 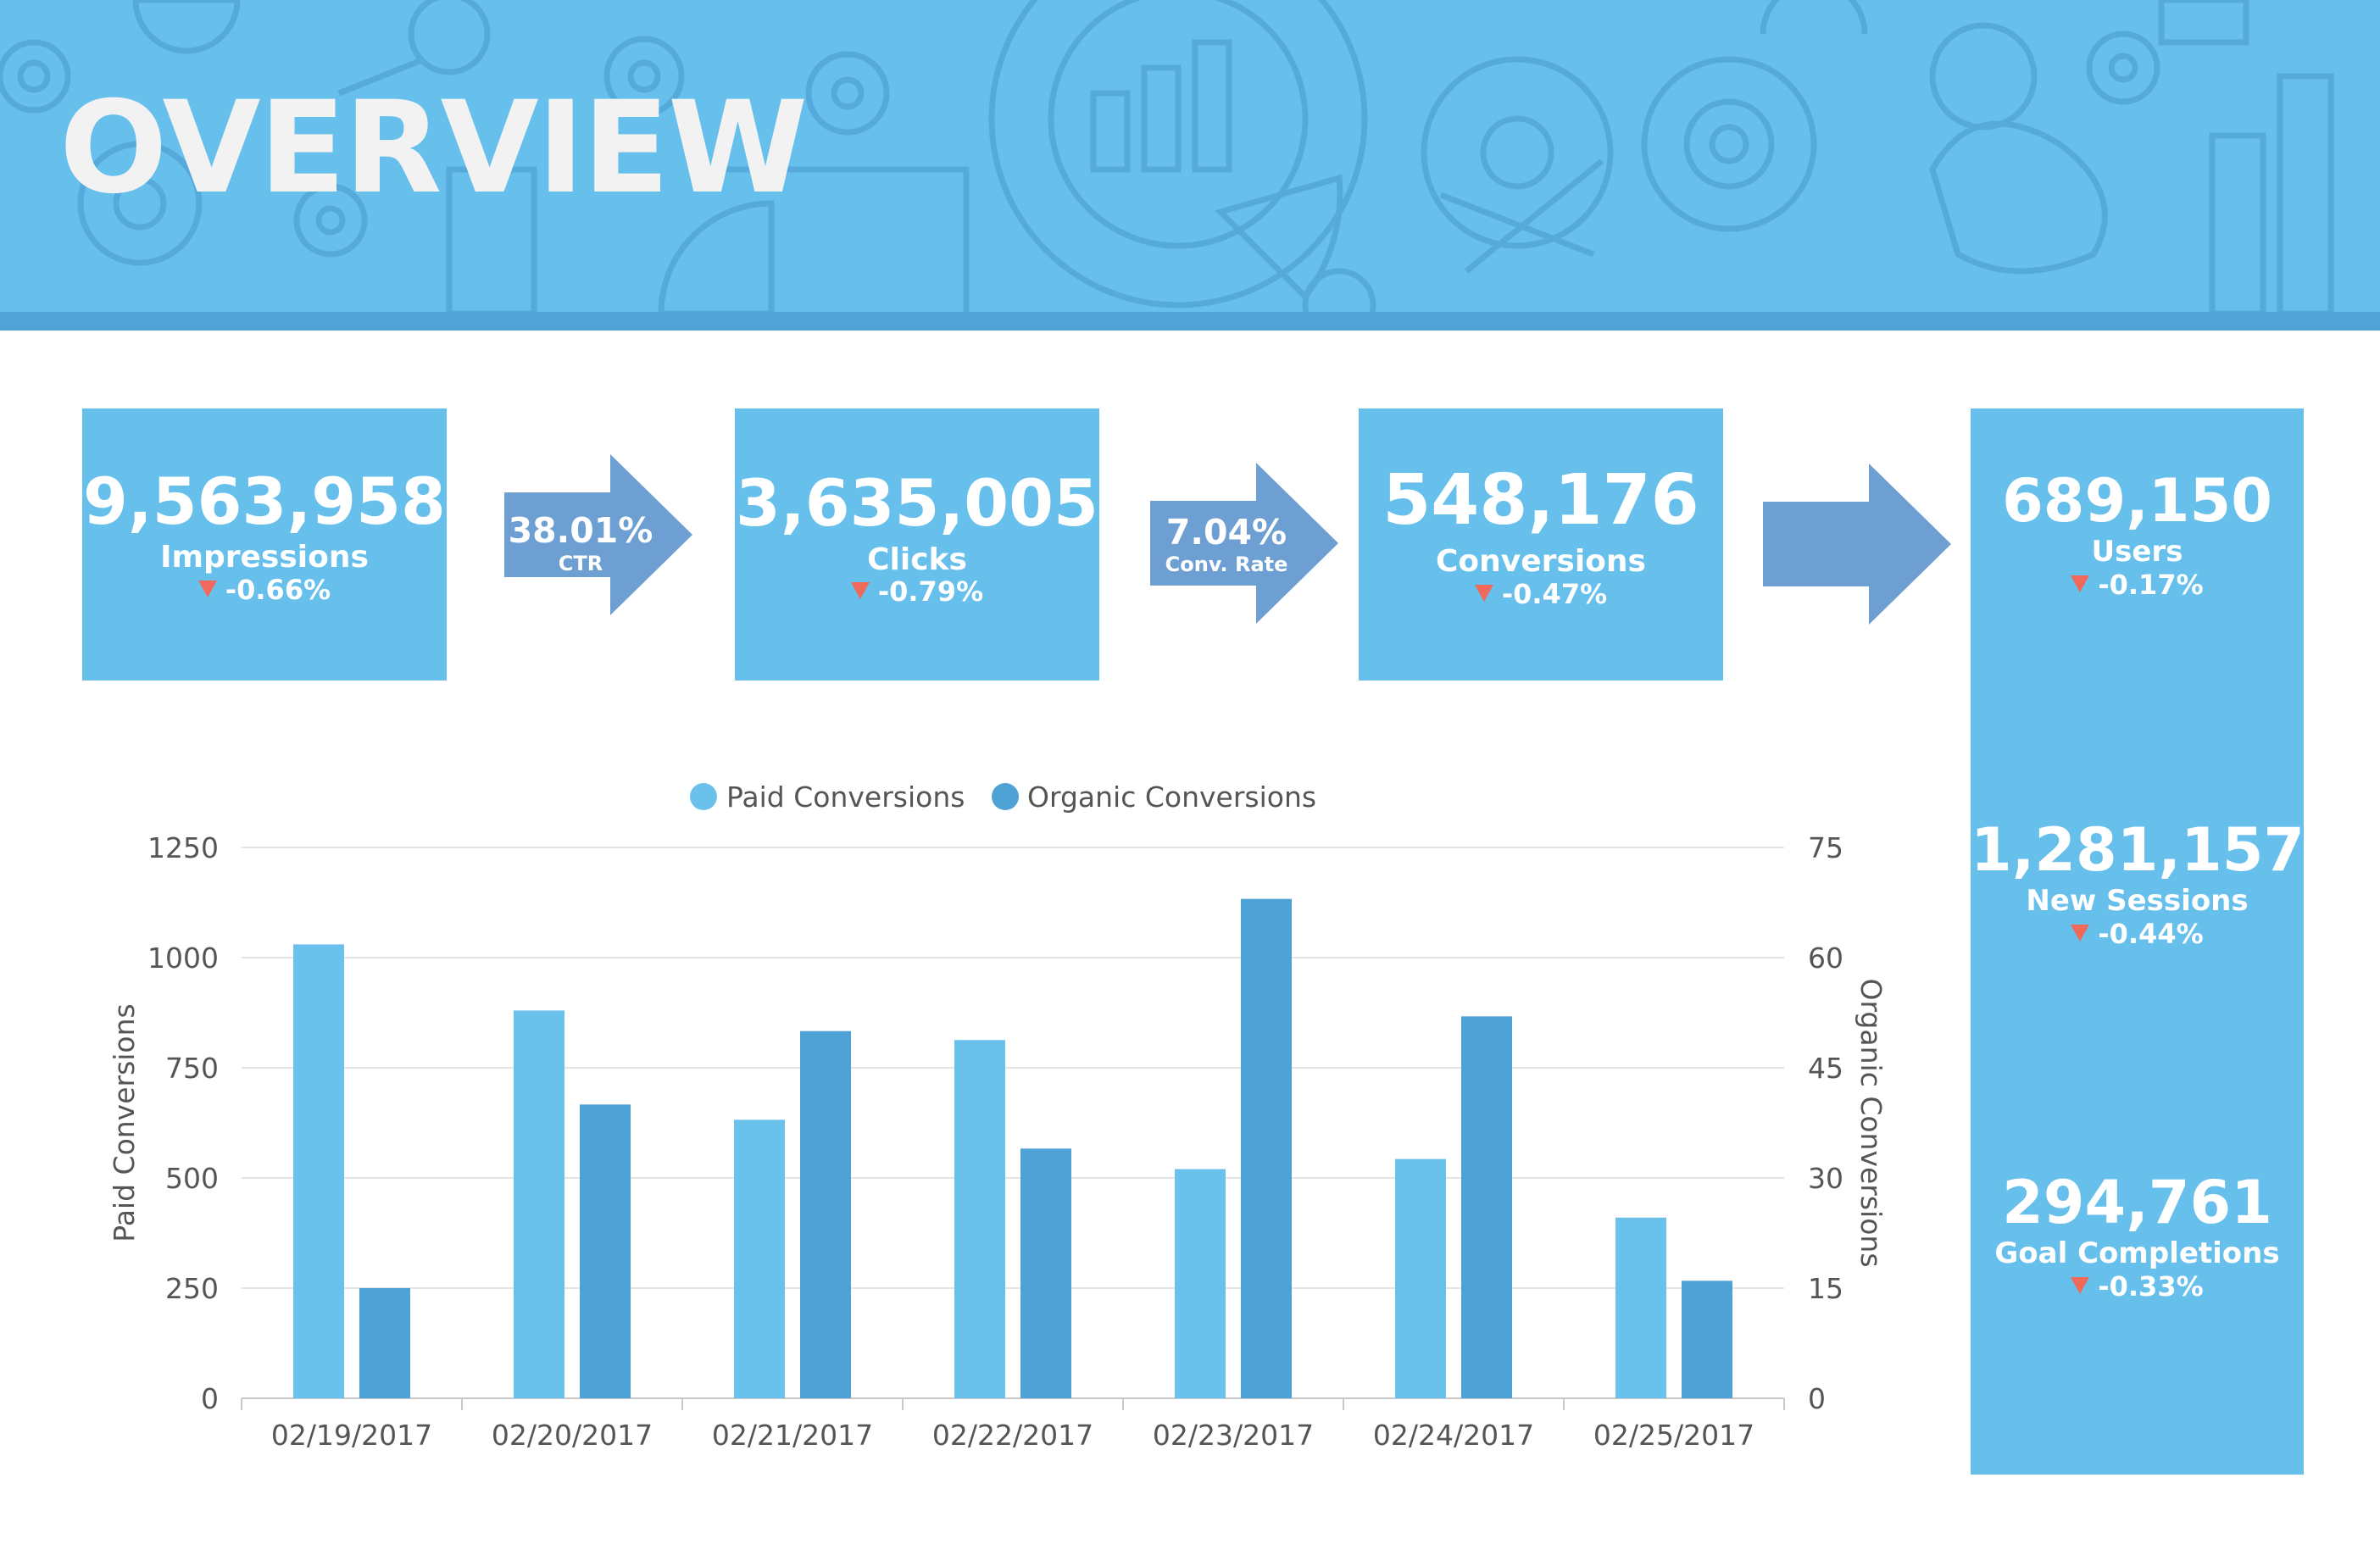 I want to click on y2-tick-label: 45, so click(x=1826, y=1069).